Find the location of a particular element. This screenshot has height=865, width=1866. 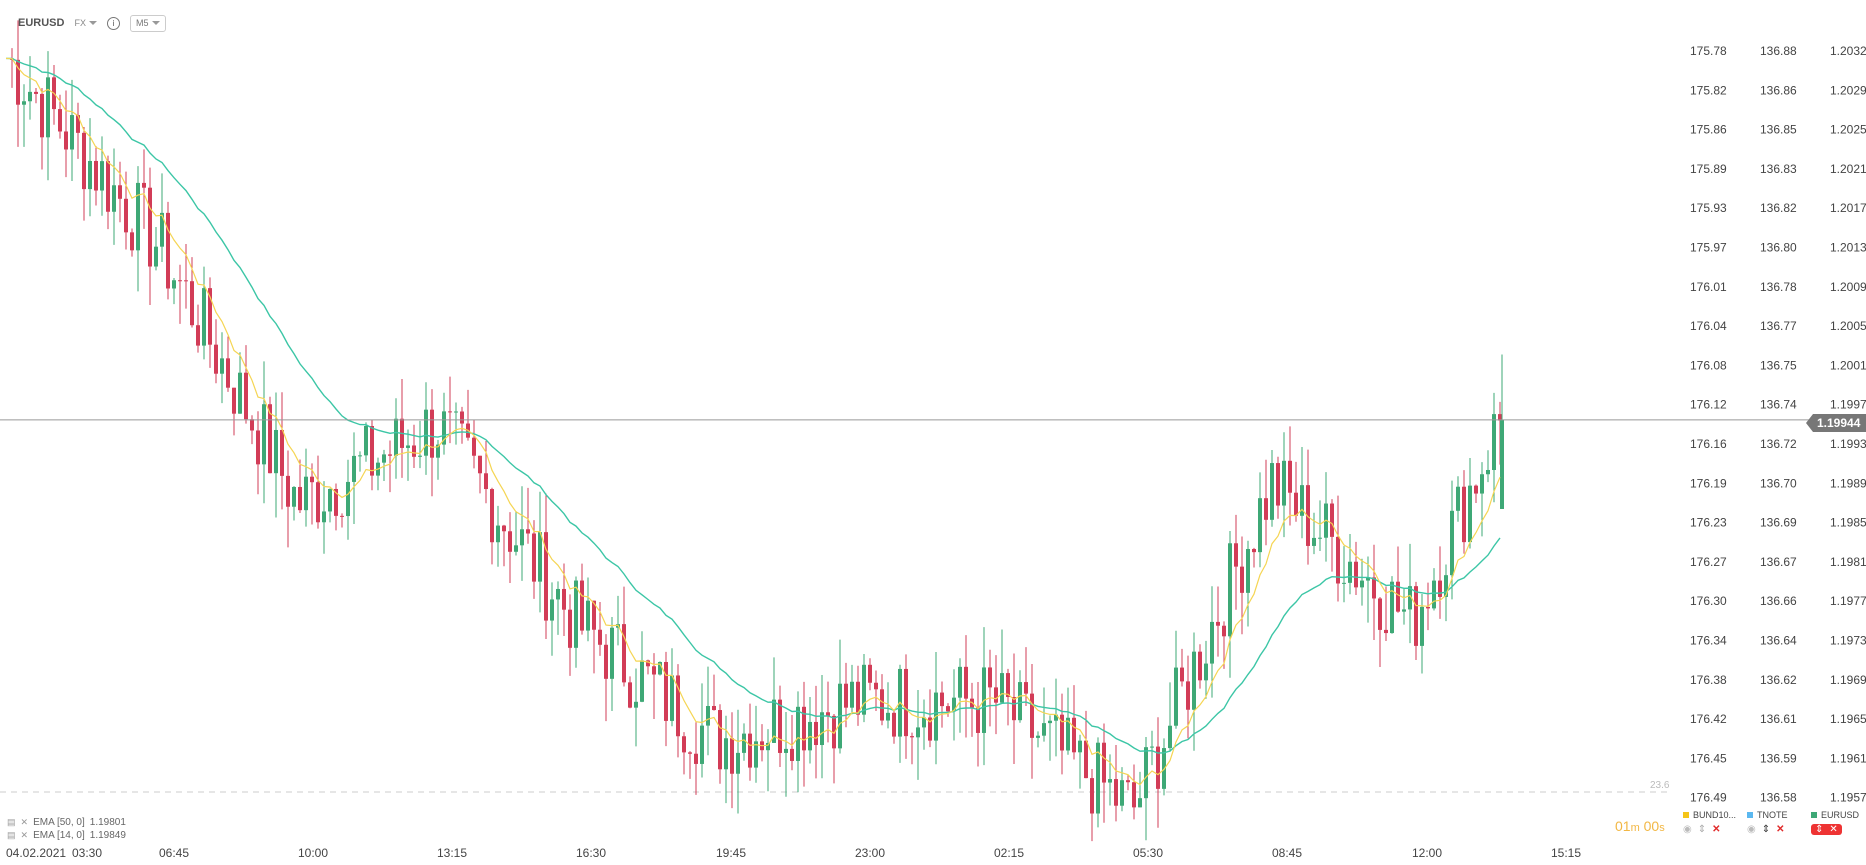

time-axis-tick: 06:45 is located at coordinates (174, 853).